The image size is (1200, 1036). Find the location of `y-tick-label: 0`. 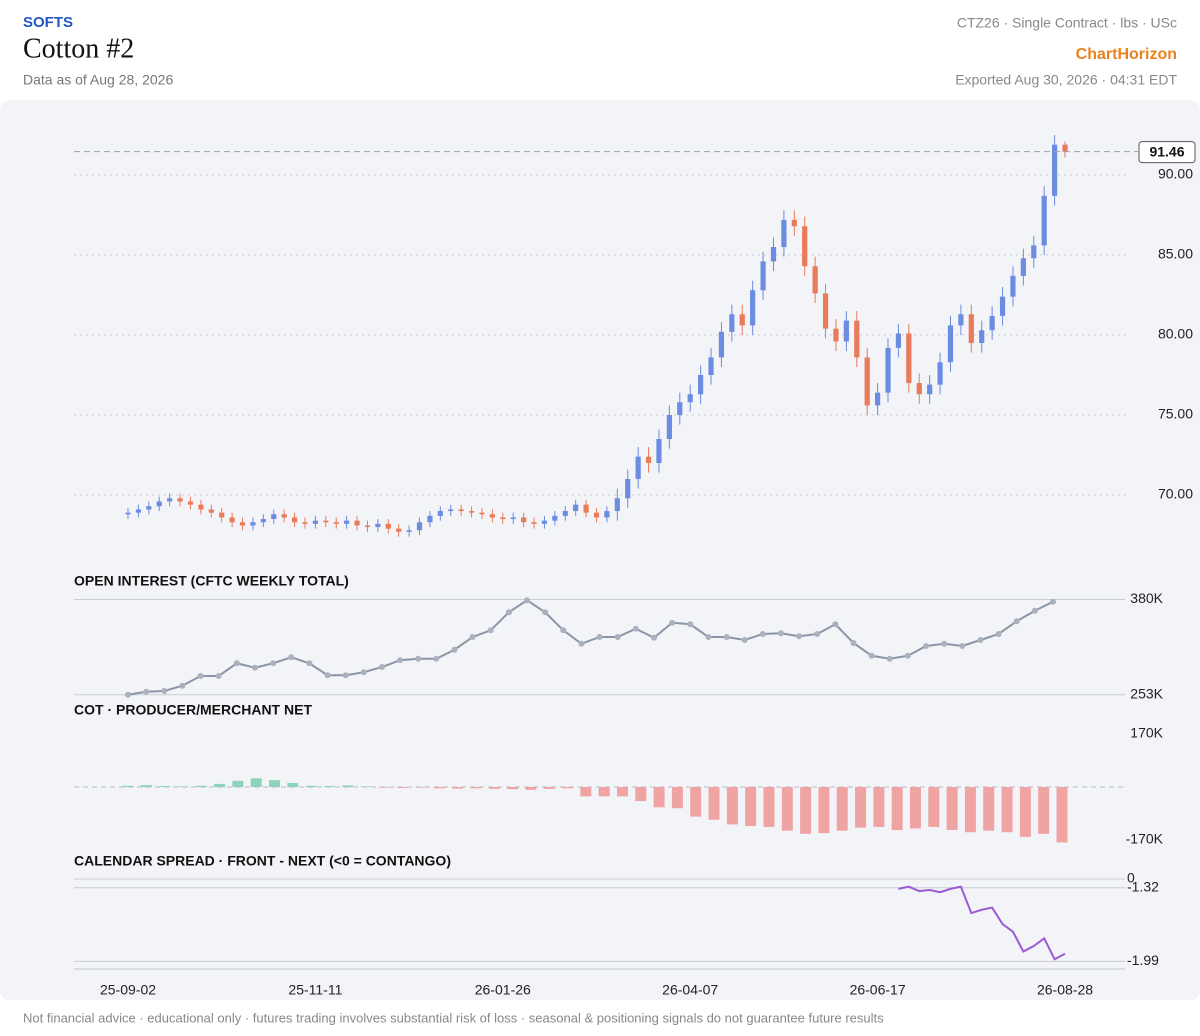

y-tick-label: 0 is located at coordinates (1131, 878).